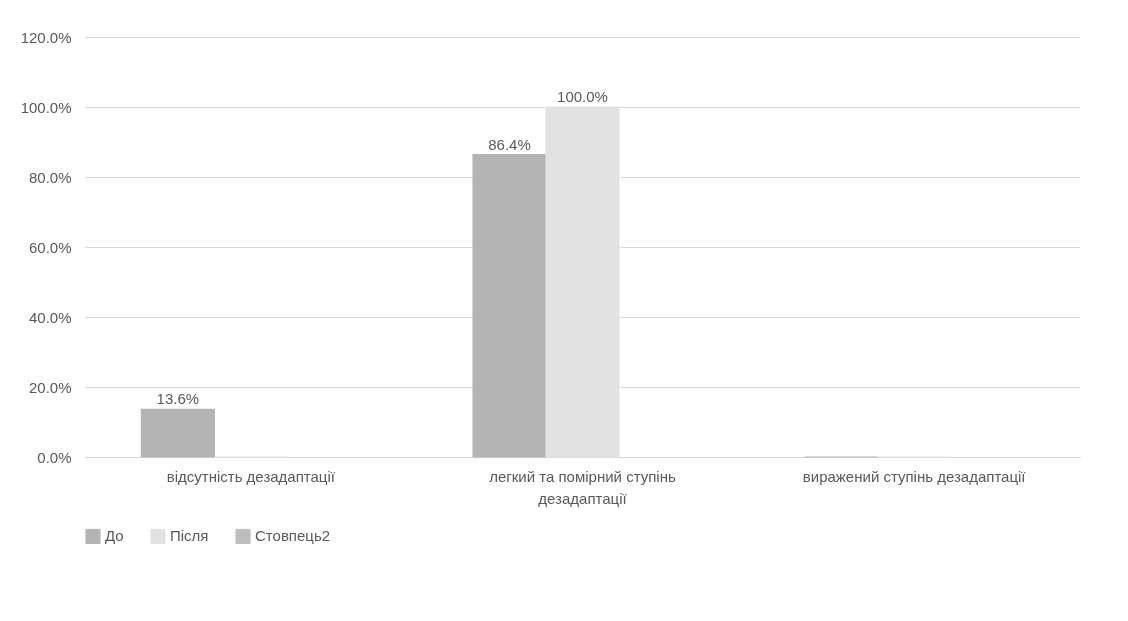 The image size is (1128, 621). What do you see at coordinates (178, 399) in the screenshot?
I see `data-label: 13.6%` at bounding box center [178, 399].